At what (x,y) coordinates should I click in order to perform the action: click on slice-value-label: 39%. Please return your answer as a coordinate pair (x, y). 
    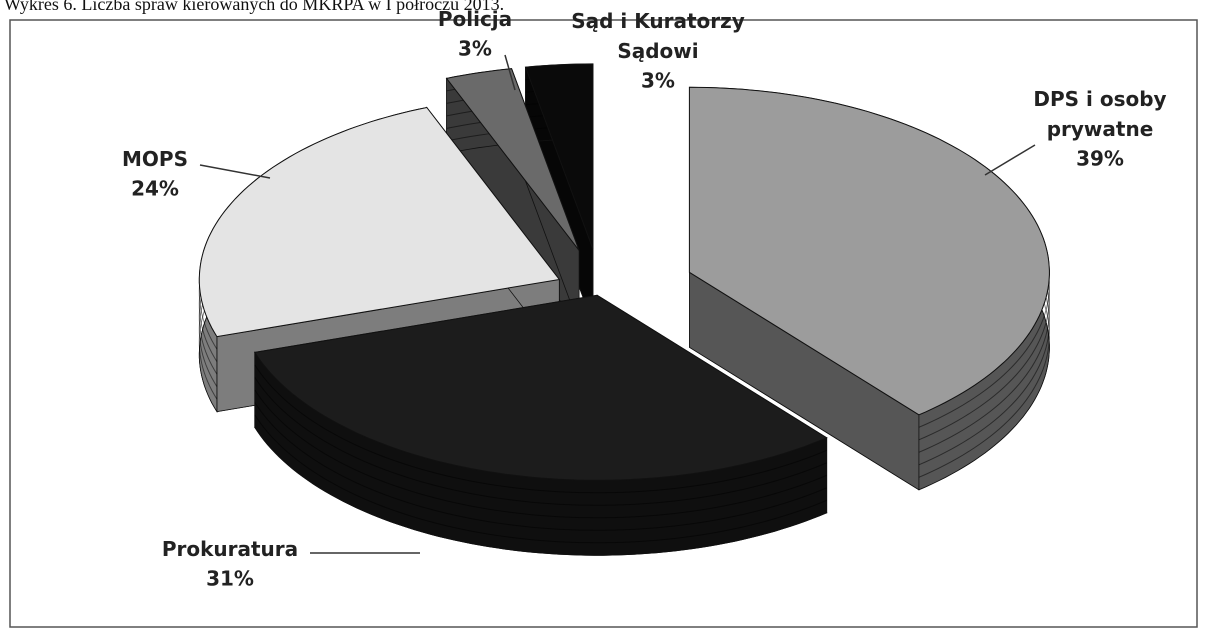
    Looking at the image, I should click on (1100, 159).